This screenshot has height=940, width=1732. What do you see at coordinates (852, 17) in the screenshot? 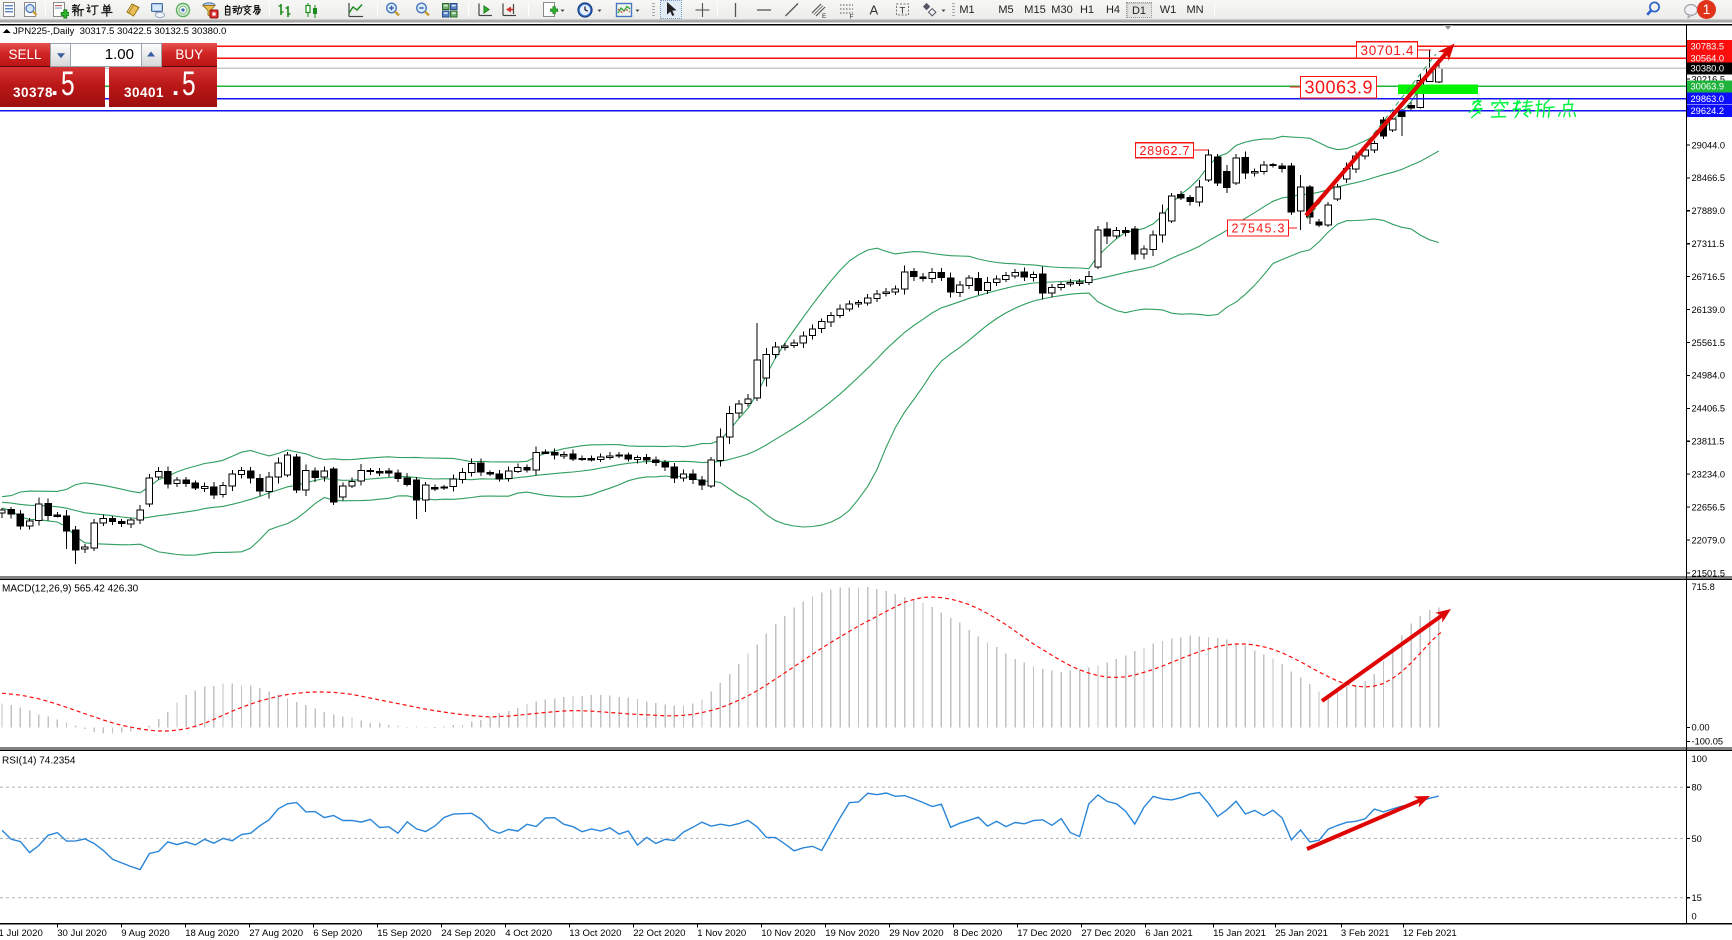
I see `svg-text: F` at bounding box center [852, 17].